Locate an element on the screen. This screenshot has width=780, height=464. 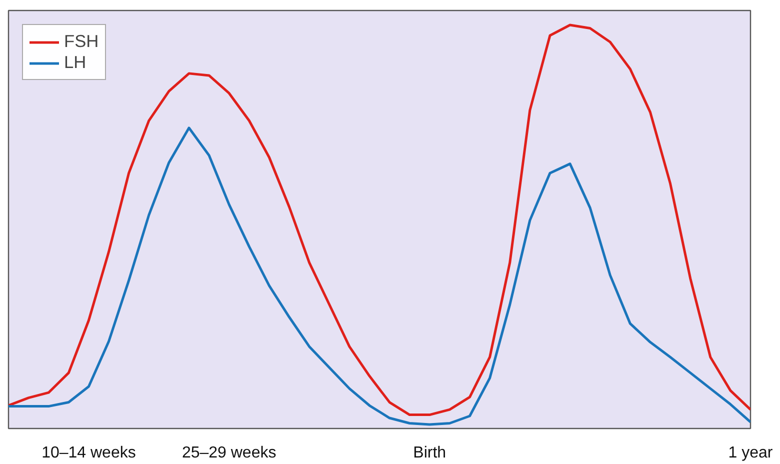
x-tick-label: 1 year is located at coordinates (751, 453).